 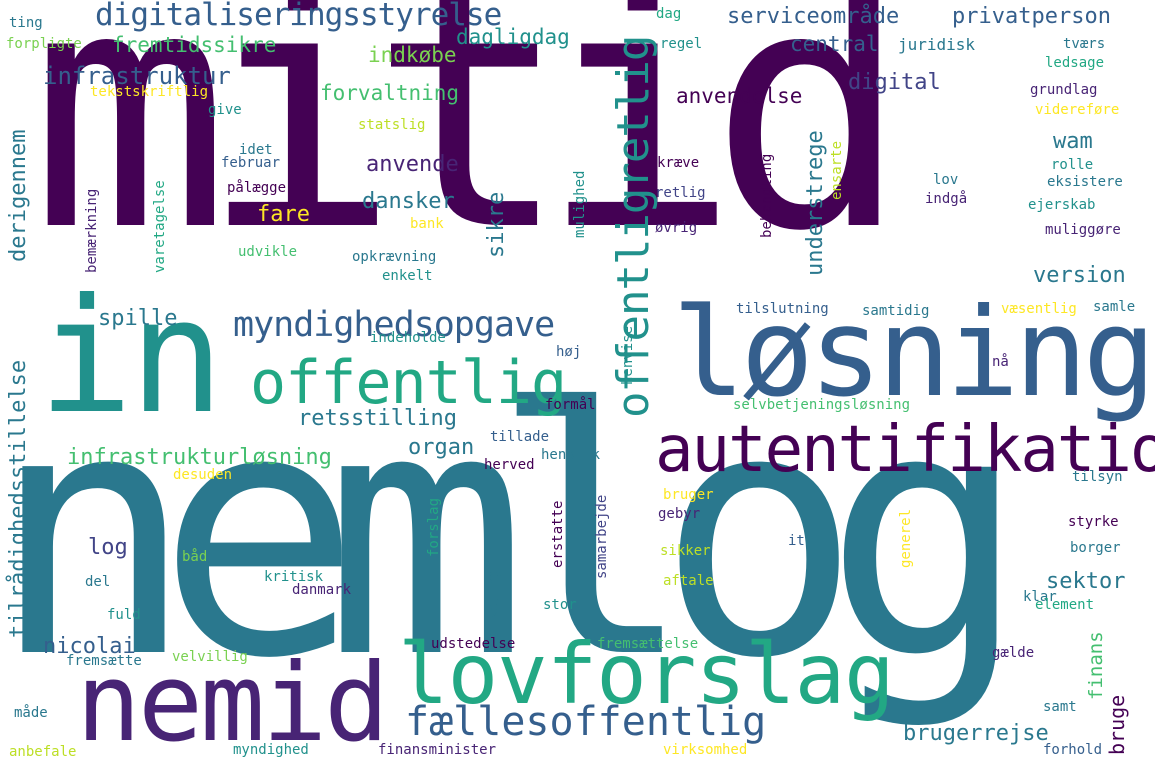 What do you see at coordinates (1073, 750) in the screenshot?
I see `word-forhold: forhold` at bounding box center [1073, 750].